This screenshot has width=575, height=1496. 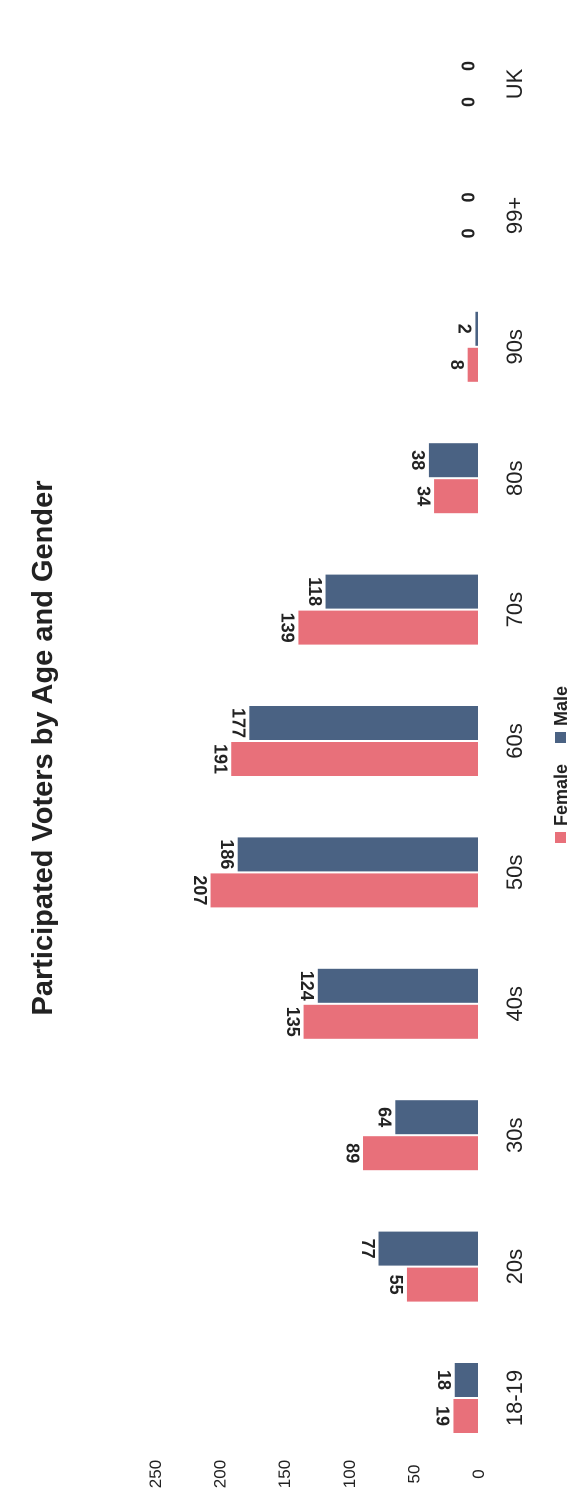 What do you see at coordinates (315, 591) in the screenshot?
I see `data-label: 118` at bounding box center [315, 591].